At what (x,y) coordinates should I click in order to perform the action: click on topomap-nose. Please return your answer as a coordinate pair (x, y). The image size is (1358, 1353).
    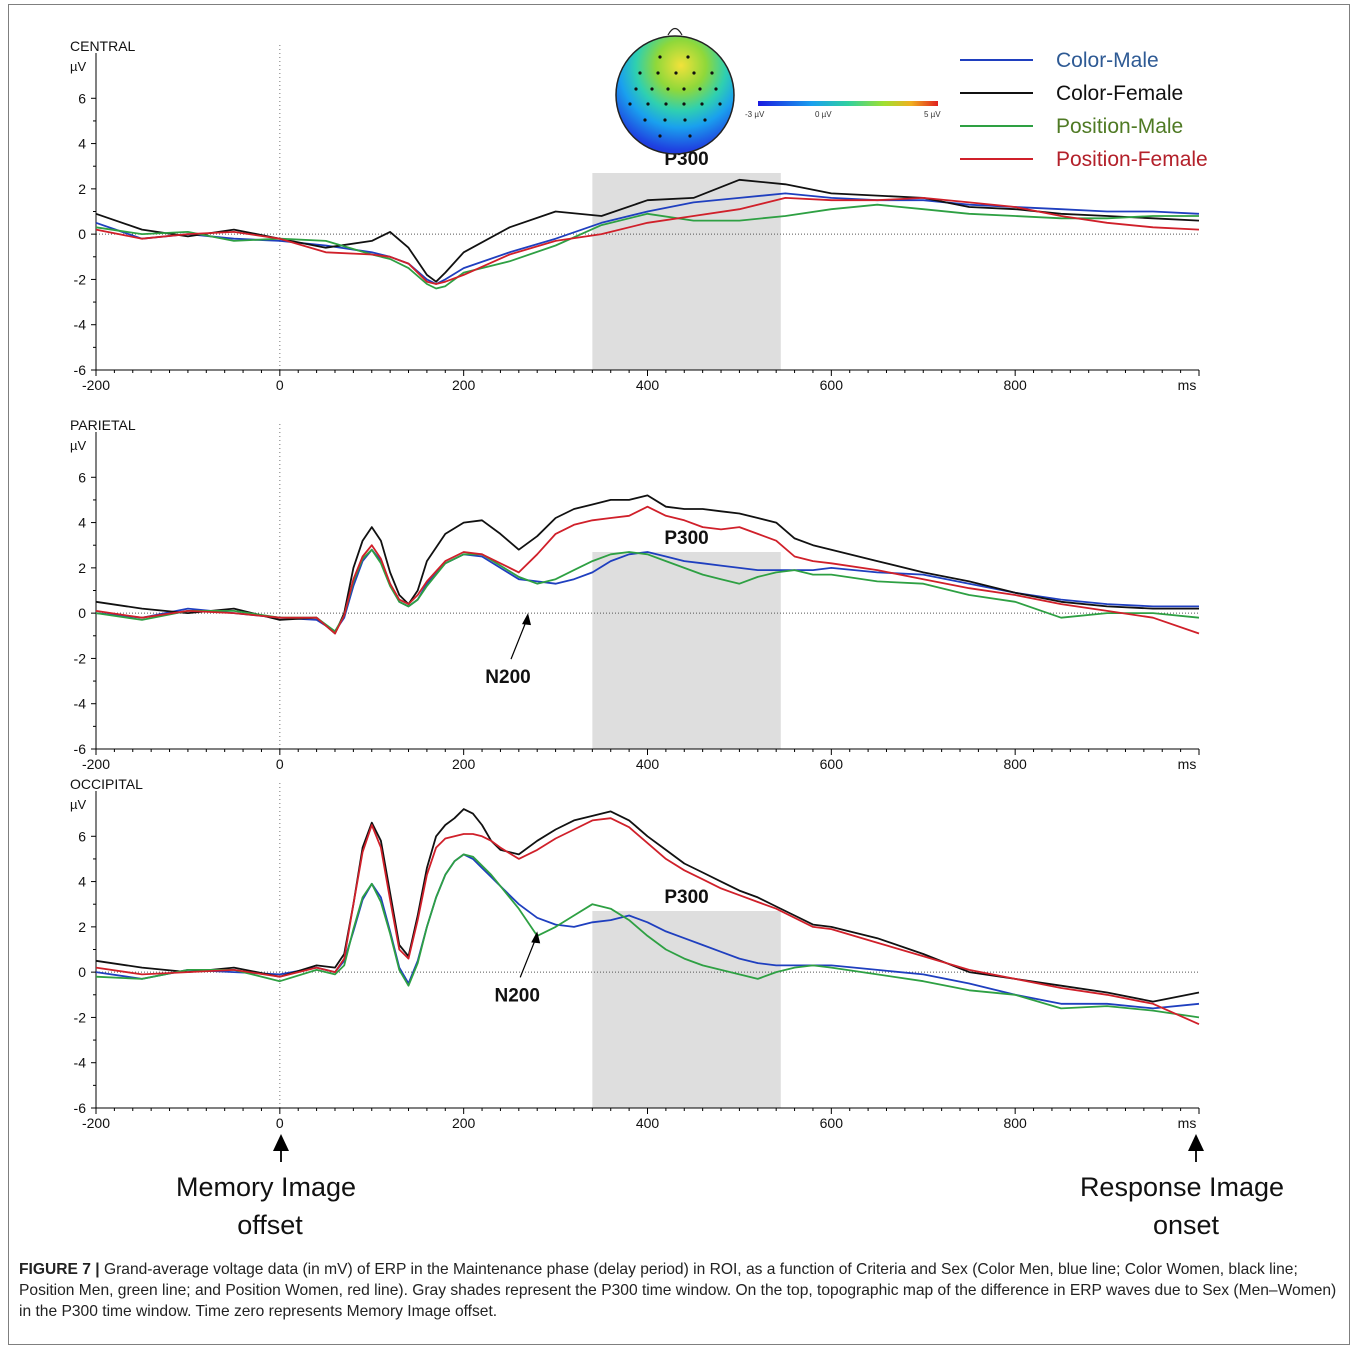
    Looking at the image, I should click on (675, 31).